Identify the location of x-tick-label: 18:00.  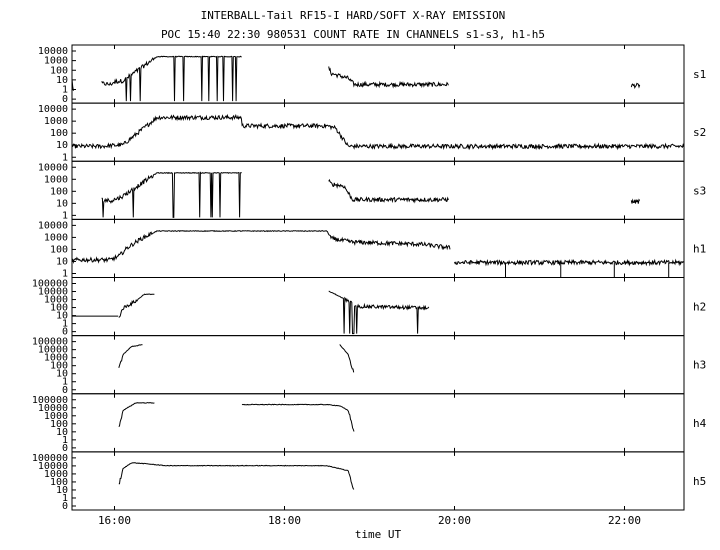
(284, 520).